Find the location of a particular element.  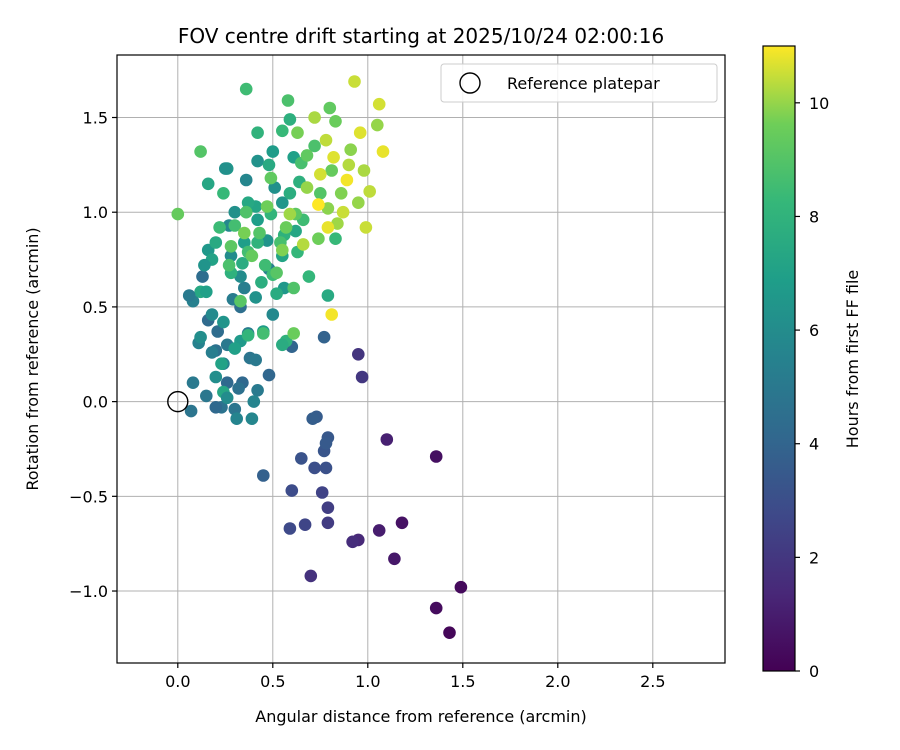

reference-point-group is located at coordinates (178, 401).